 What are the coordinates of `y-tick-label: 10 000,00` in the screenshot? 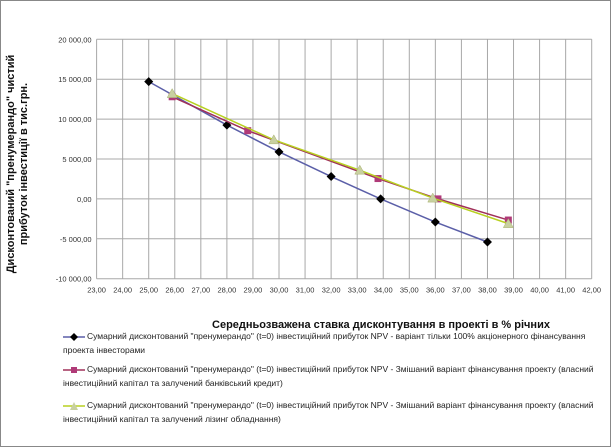 It's located at (74, 119).